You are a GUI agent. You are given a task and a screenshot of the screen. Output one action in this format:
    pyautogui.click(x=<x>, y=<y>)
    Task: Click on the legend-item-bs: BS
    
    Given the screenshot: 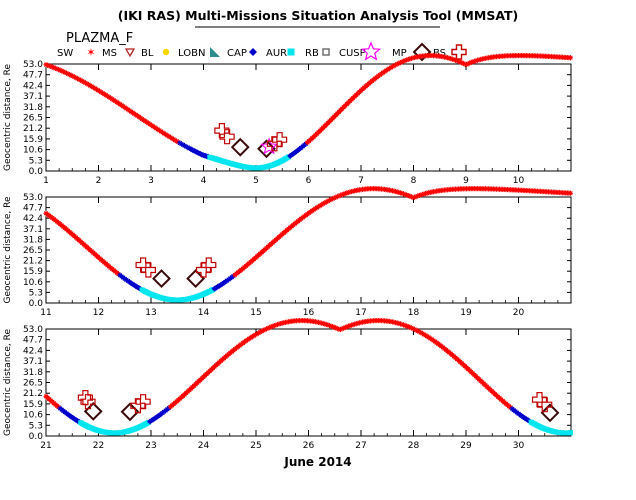 What is the action you would take?
    pyautogui.click(x=450, y=52)
    